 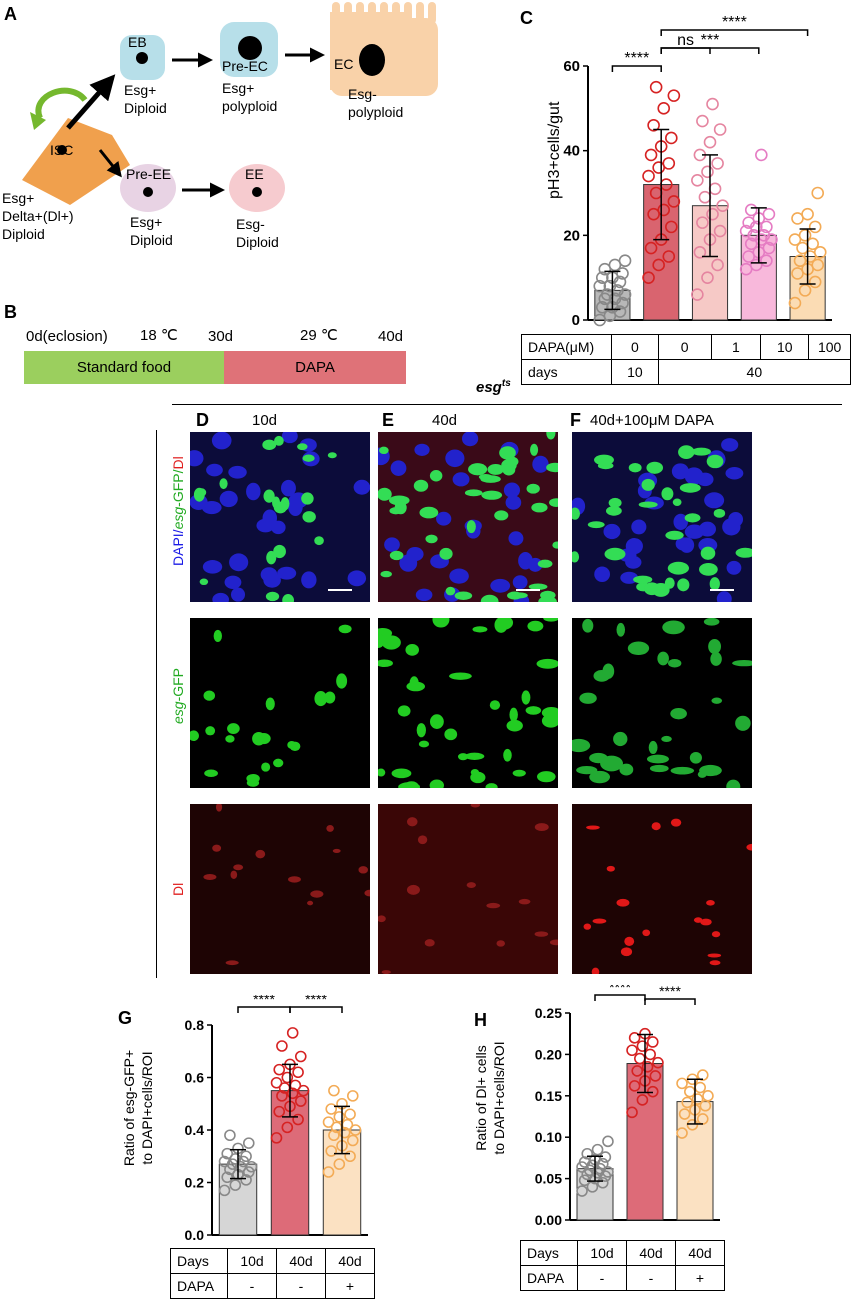 I want to click on micrograph-e-row1, so click(x=468, y=517).